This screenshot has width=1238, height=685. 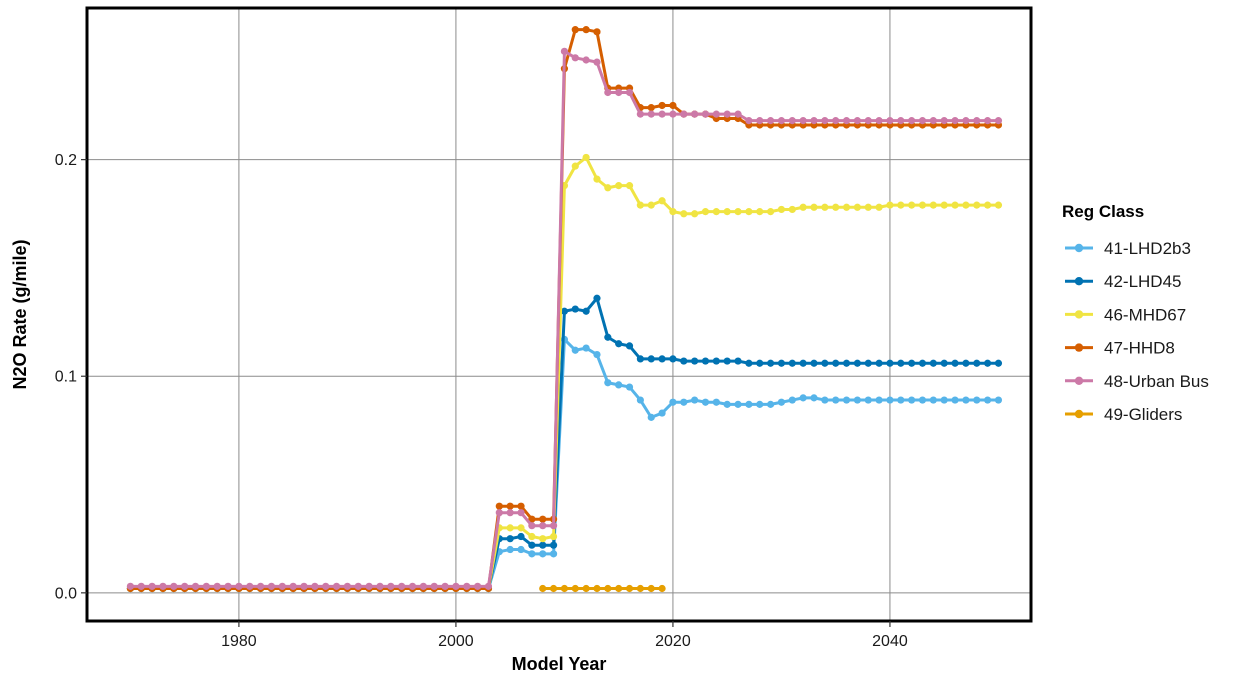 What do you see at coordinates (1139, 348) in the screenshot?
I see `legend-label: 47-HHD8` at bounding box center [1139, 348].